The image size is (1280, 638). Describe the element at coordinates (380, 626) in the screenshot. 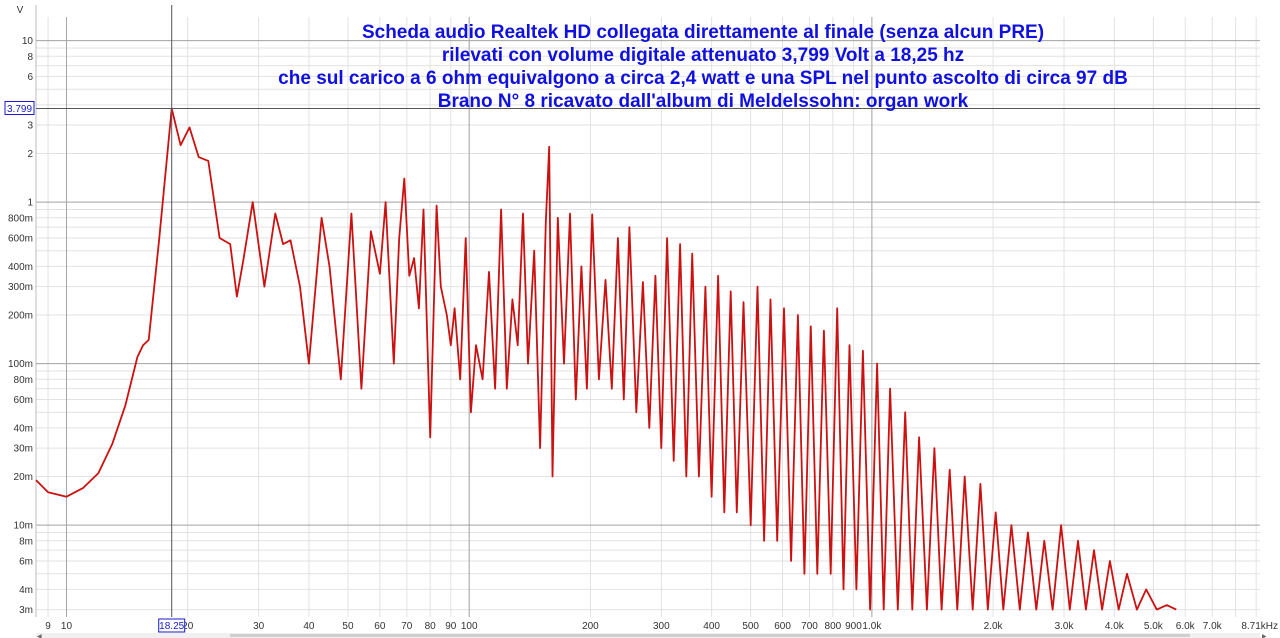

I see `x-tick-label: 60` at that location.